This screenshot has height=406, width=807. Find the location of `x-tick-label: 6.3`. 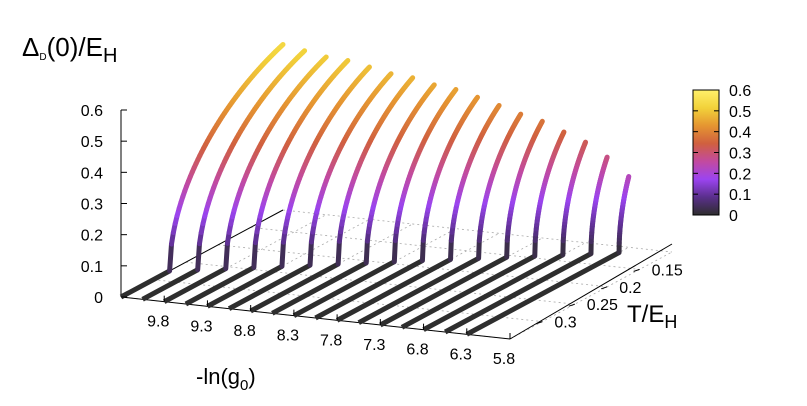

x-tick-label: 6.3 is located at coordinates (461, 354).